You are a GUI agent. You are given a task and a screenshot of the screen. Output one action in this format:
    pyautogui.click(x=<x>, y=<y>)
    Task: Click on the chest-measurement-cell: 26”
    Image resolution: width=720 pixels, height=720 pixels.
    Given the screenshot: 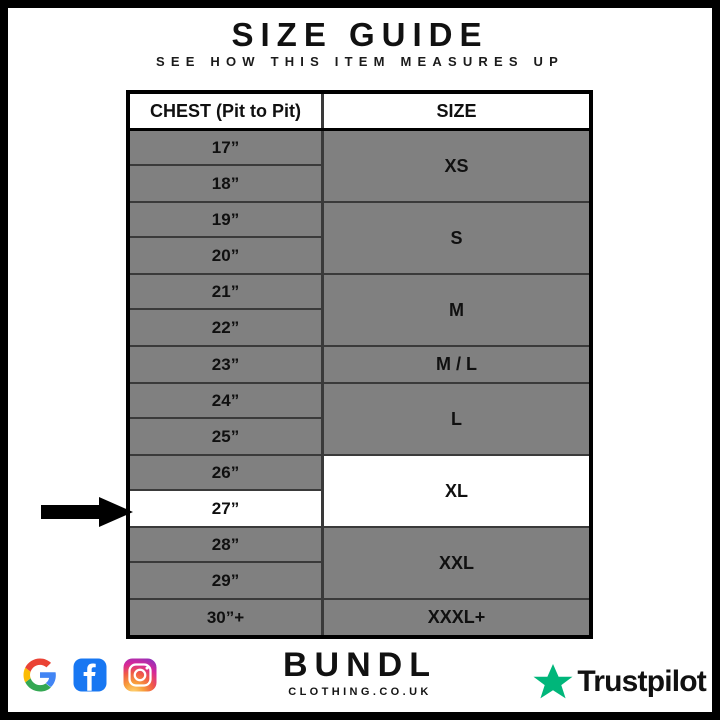 What is the action you would take?
    pyautogui.click(x=225, y=473)
    